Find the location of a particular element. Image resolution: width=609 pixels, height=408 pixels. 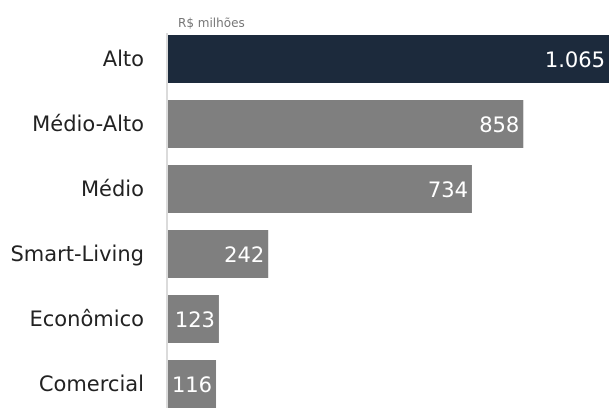

value-label: 242 is located at coordinates (244, 255).